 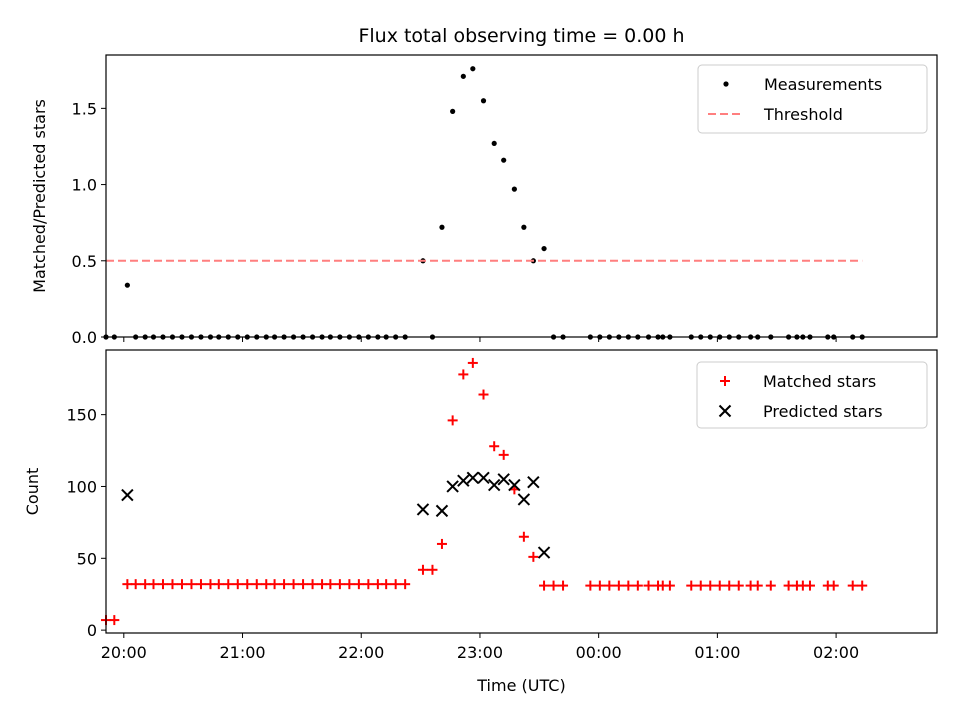 What do you see at coordinates (32, 492) in the screenshot?
I see `bottom-y-axis-label: Count` at bounding box center [32, 492].